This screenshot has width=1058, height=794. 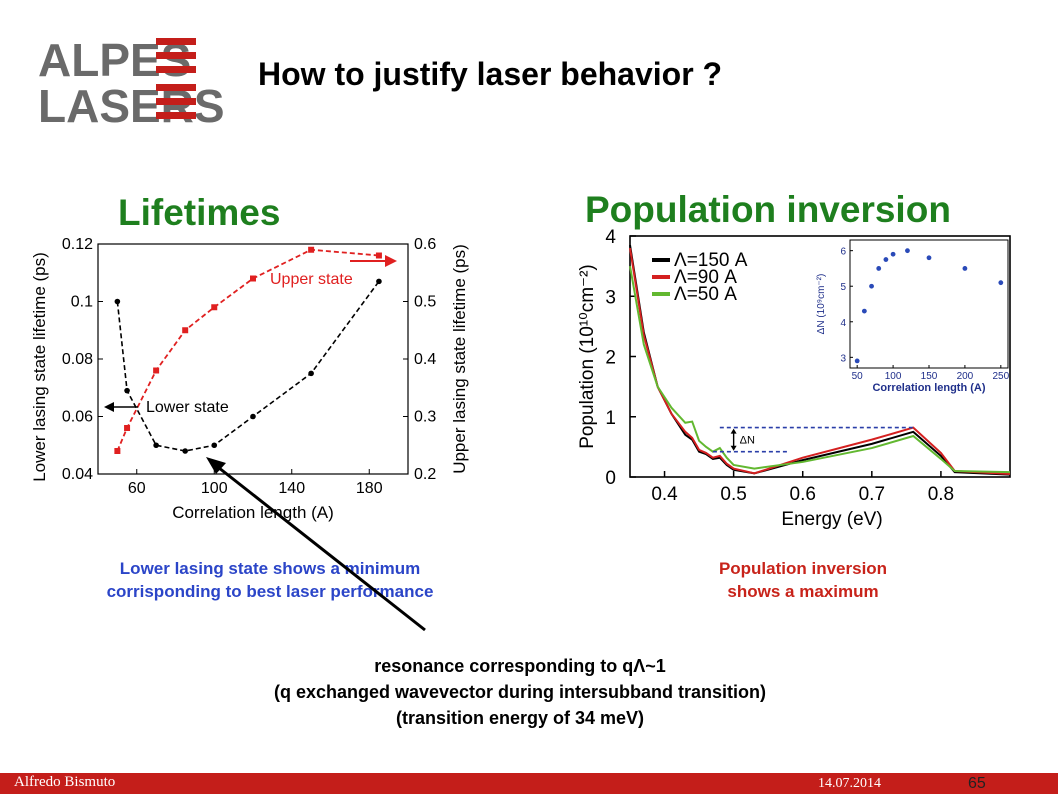 What do you see at coordinates (872, 494) in the screenshot?
I see `x-tick-label: 0.7` at bounding box center [872, 494].